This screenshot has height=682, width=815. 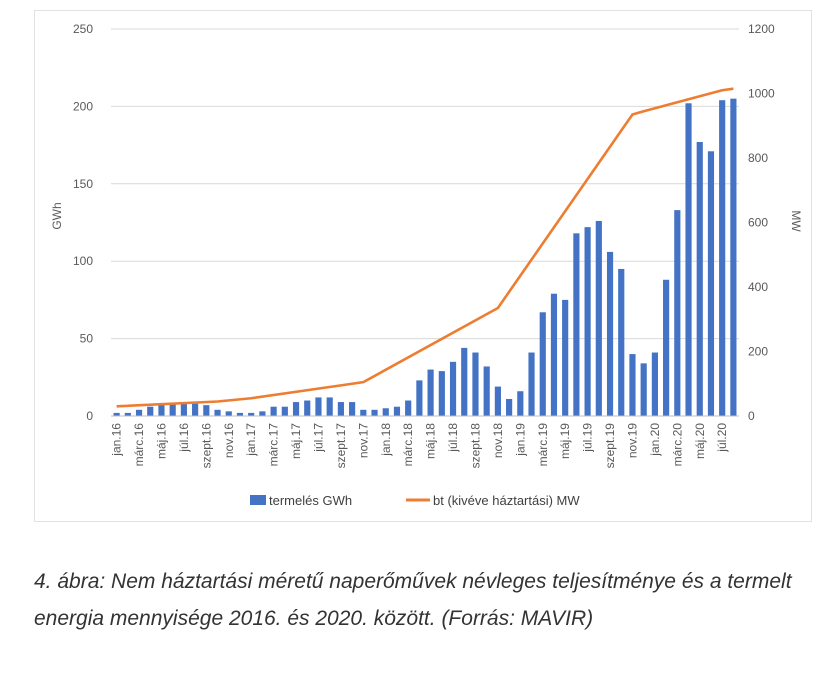 What do you see at coordinates (415, 500) in the screenshot?
I see `legend: termelés GWh bt (kivéve háztartási) MW` at bounding box center [415, 500].